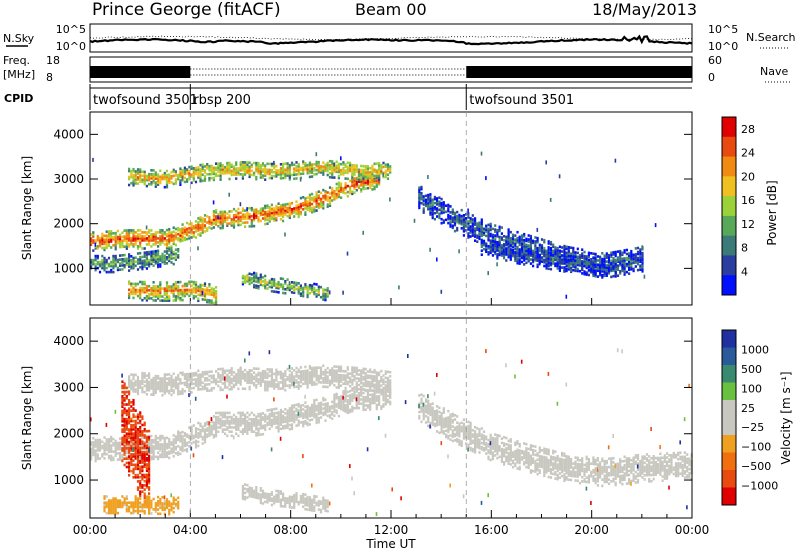 The height and width of the screenshot is (554, 800). Describe the element at coordinates (53, 60) in the screenshot. I see `freq-tick-top: 18` at that location.